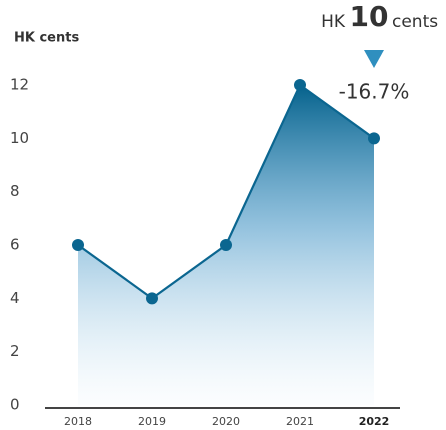 This screenshot has height=430, width=446. I want to click on headline-prefix: HK, so click(333, 22).